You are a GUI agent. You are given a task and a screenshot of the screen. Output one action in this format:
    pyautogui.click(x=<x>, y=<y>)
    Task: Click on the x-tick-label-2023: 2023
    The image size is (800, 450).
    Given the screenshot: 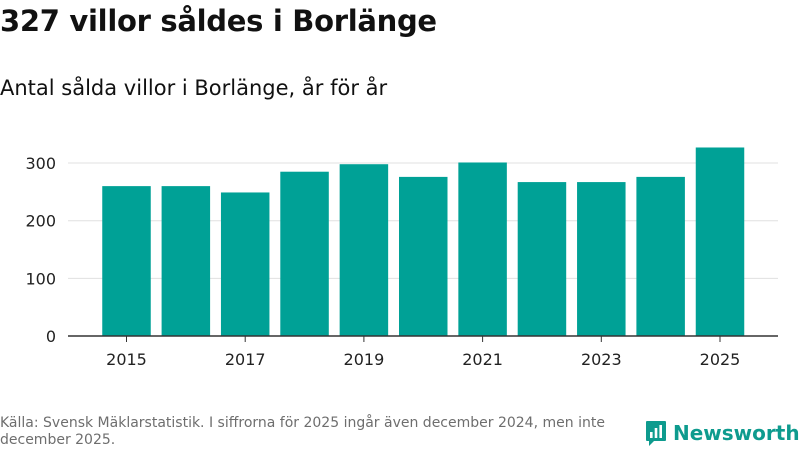 What is the action you would take?
    pyautogui.click(x=601, y=359)
    